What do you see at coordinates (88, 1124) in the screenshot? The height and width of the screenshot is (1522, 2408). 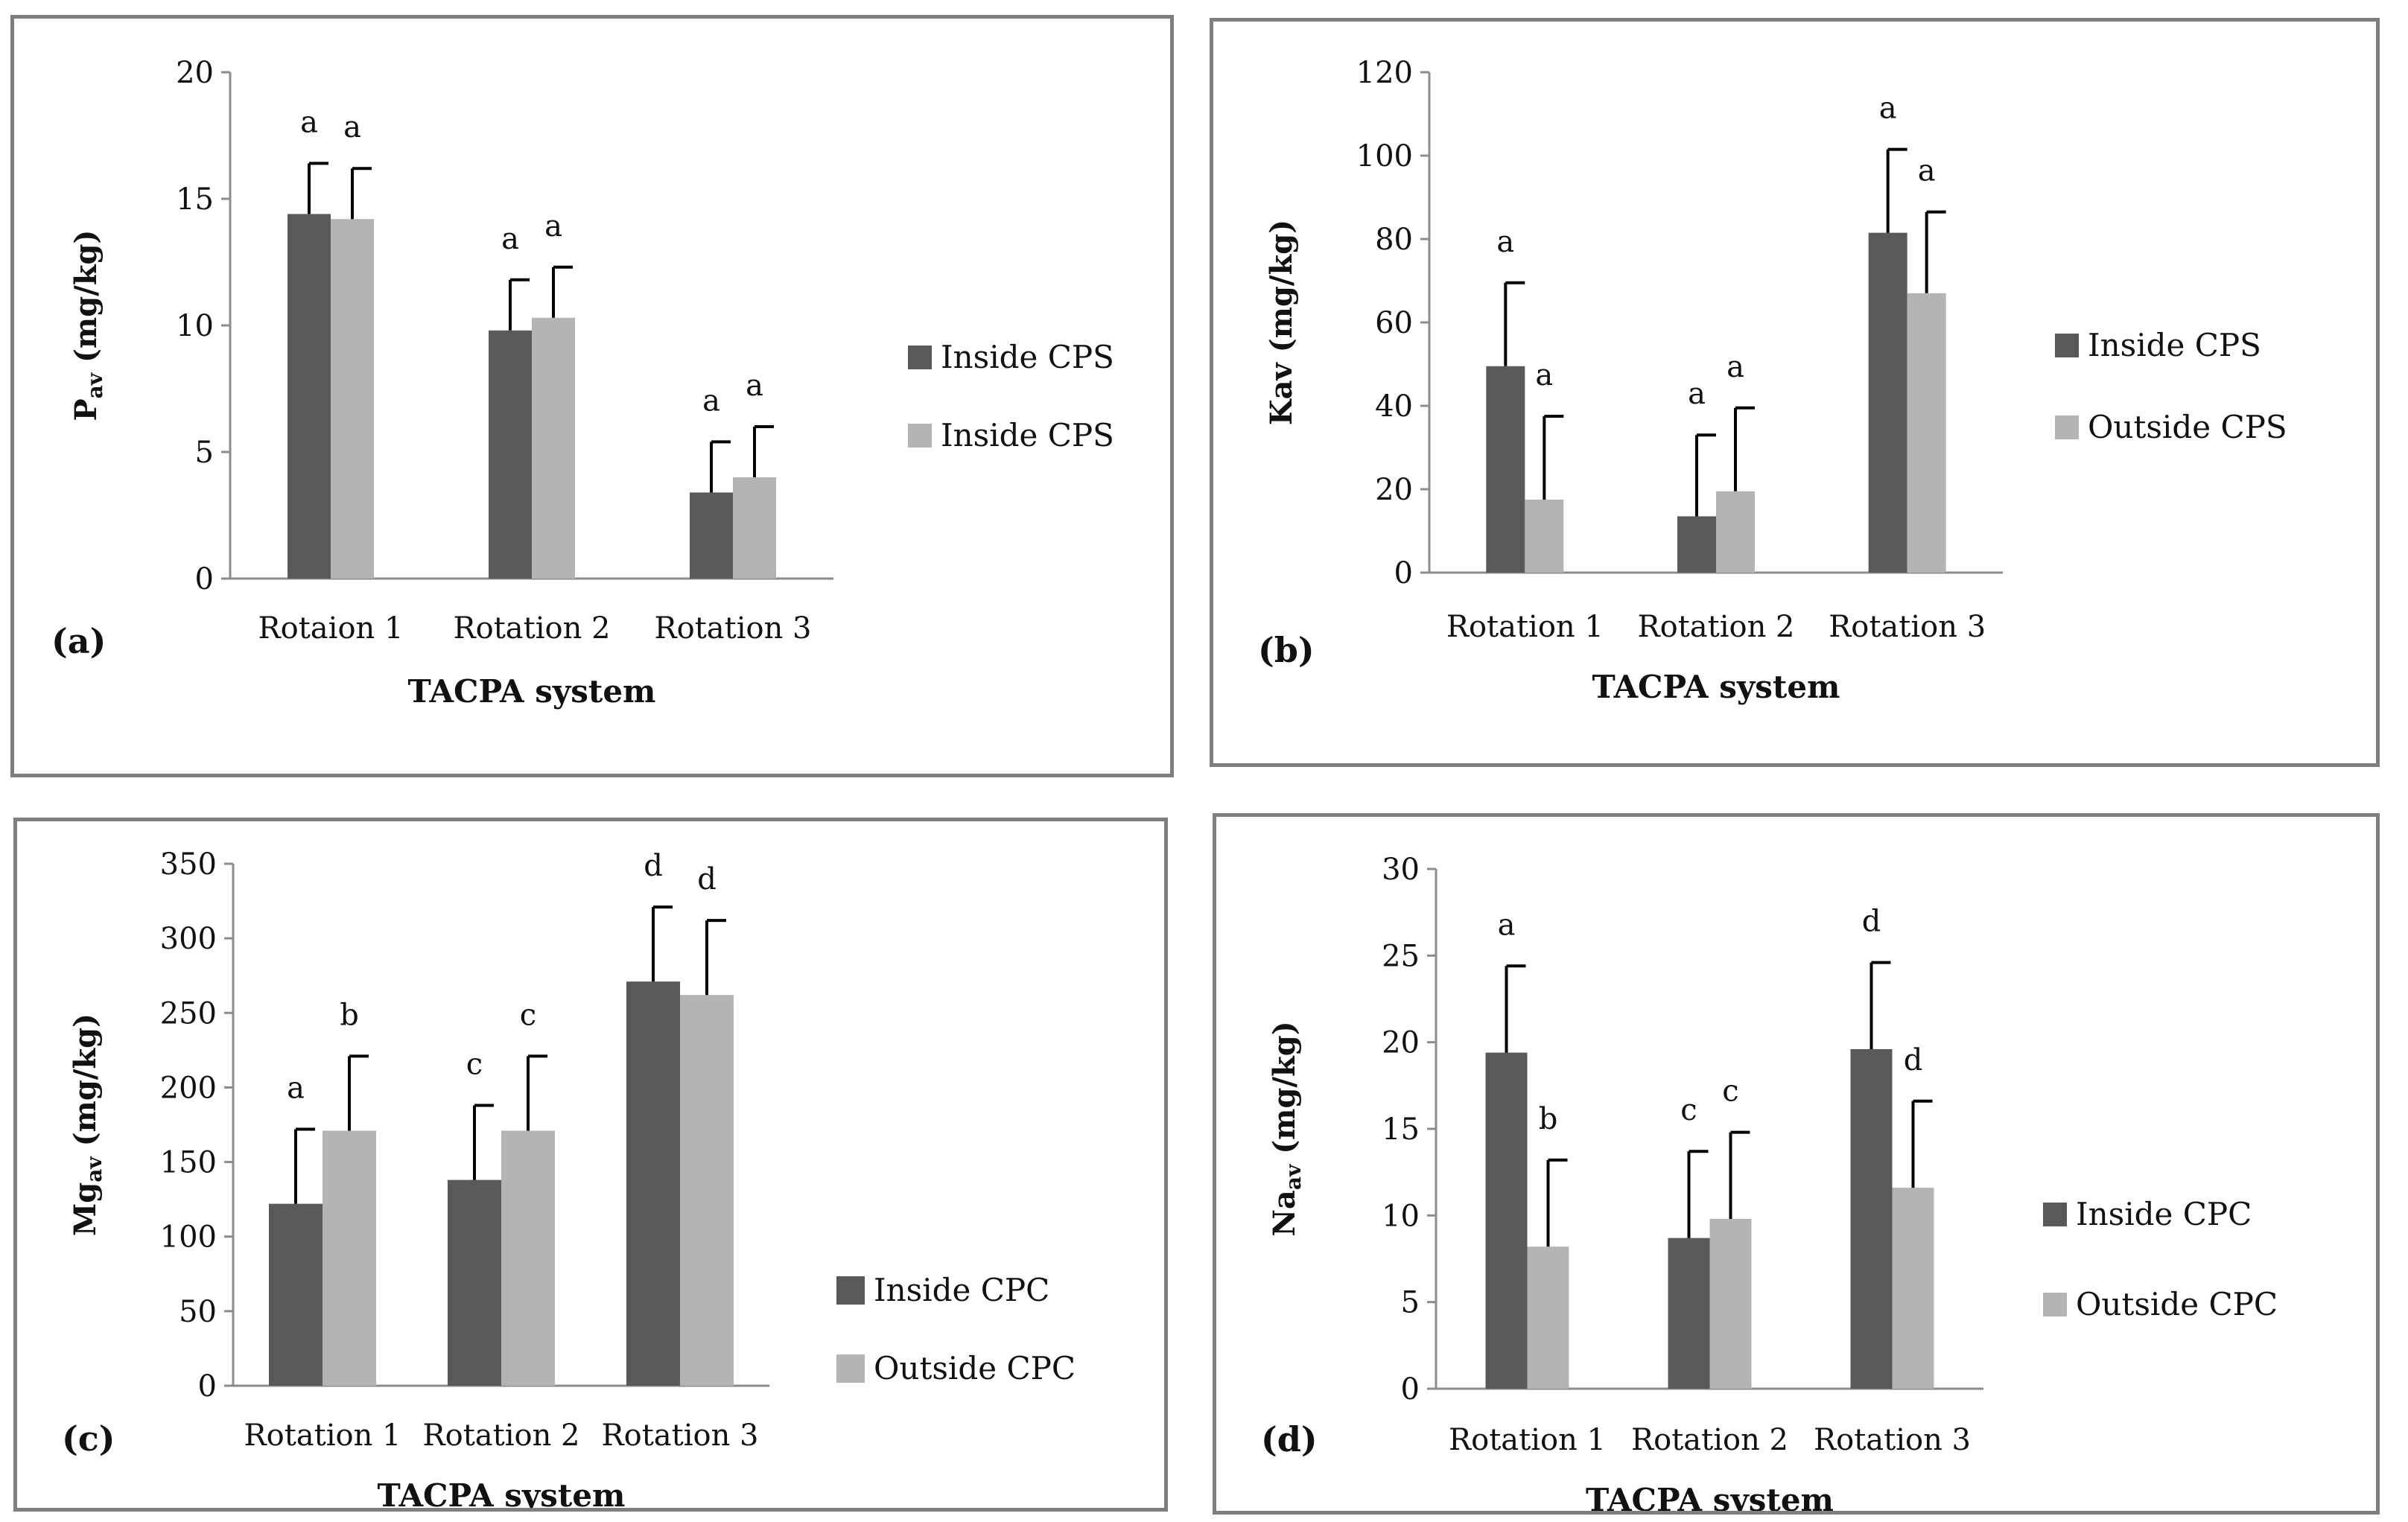 I see `y-axis-title: Mgav (mg/kg)` at bounding box center [88, 1124].